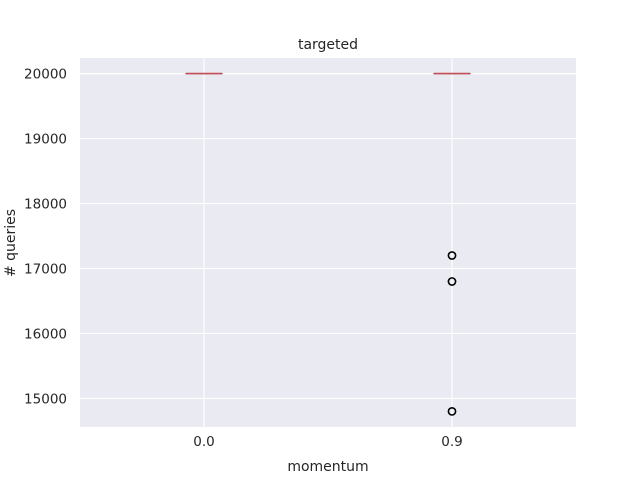 Image resolution: width=640 pixels, height=480 pixels. Describe the element at coordinates (203, 442) in the screenshot. I see `x-tick-label: 0.0` at that location.